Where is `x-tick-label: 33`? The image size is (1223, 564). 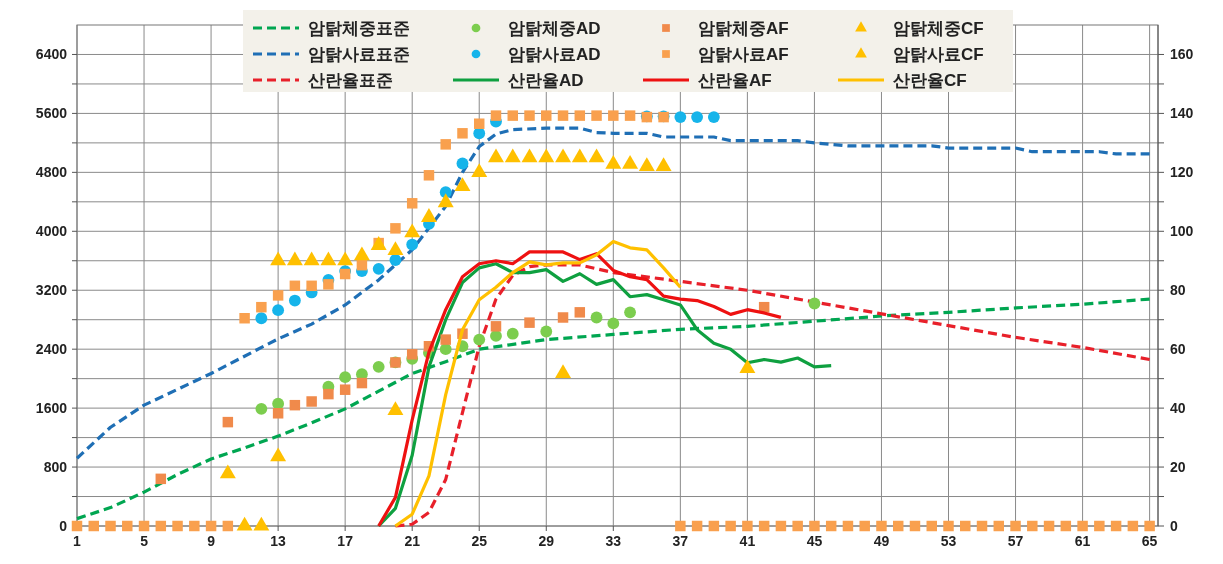
x-tick-label: 33 is located at coordinates (613, 541).